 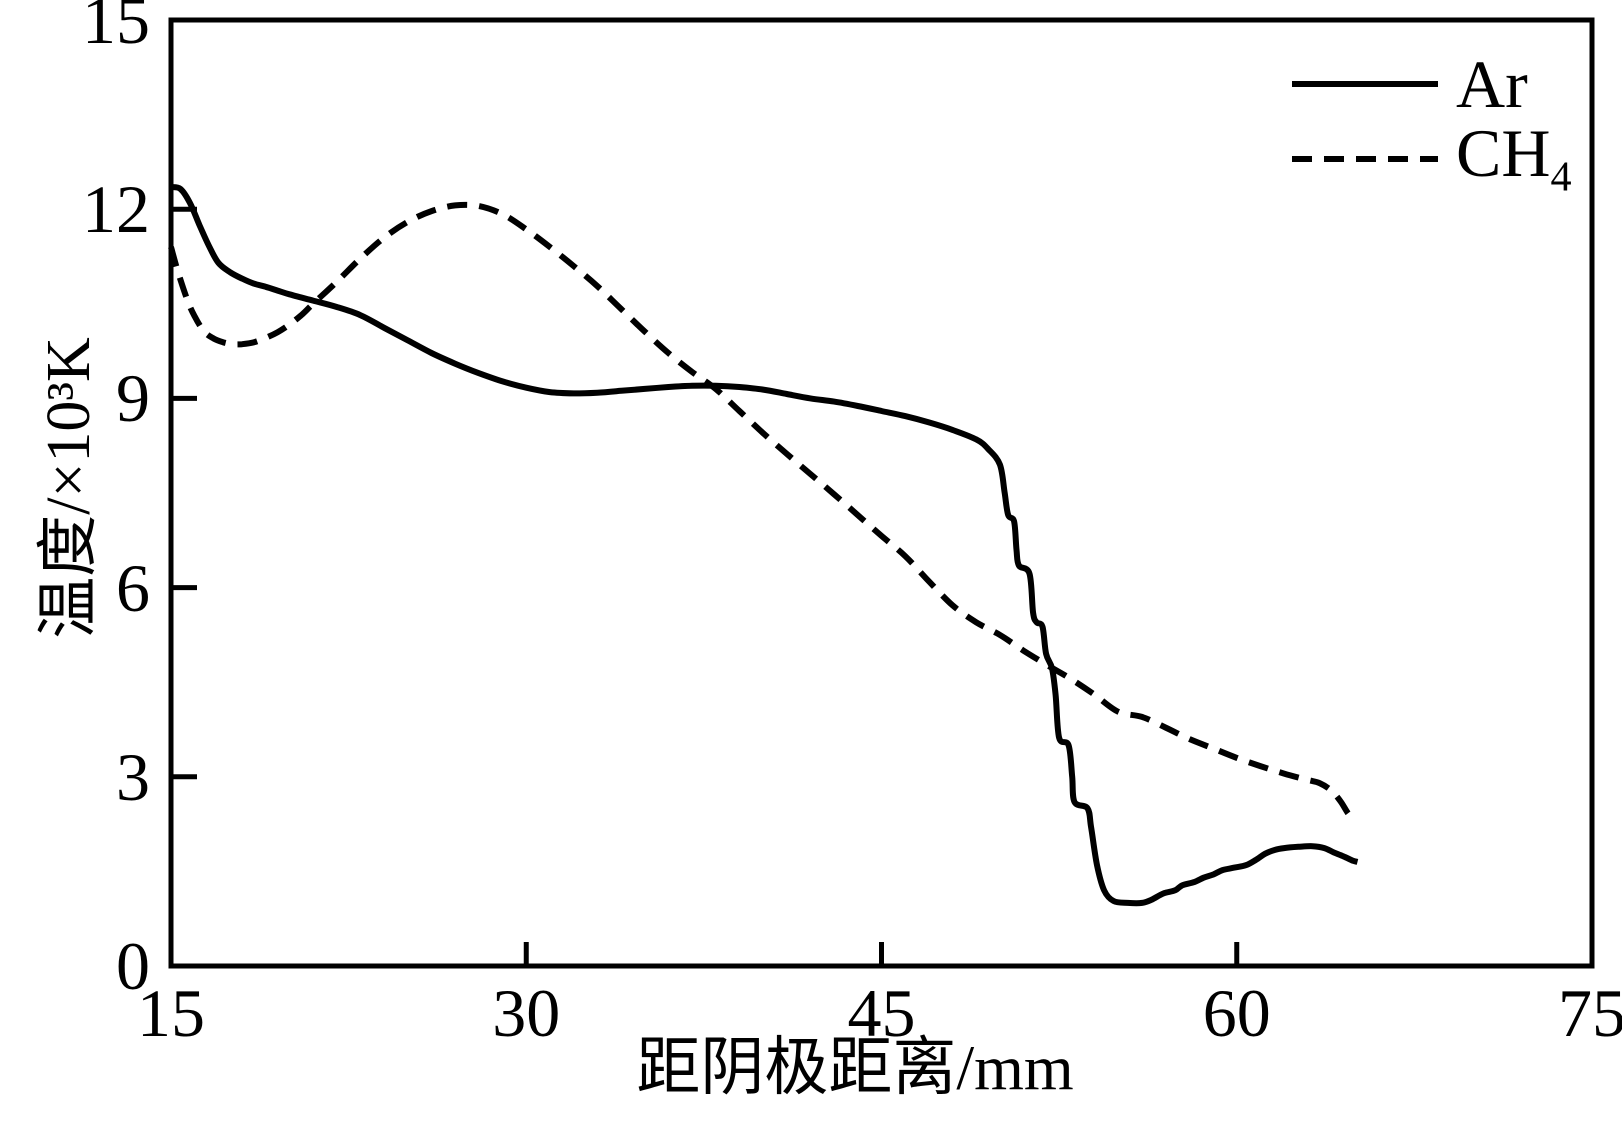 I want to click on legend-item-ar: Ar, so click(x=1432, y=83).